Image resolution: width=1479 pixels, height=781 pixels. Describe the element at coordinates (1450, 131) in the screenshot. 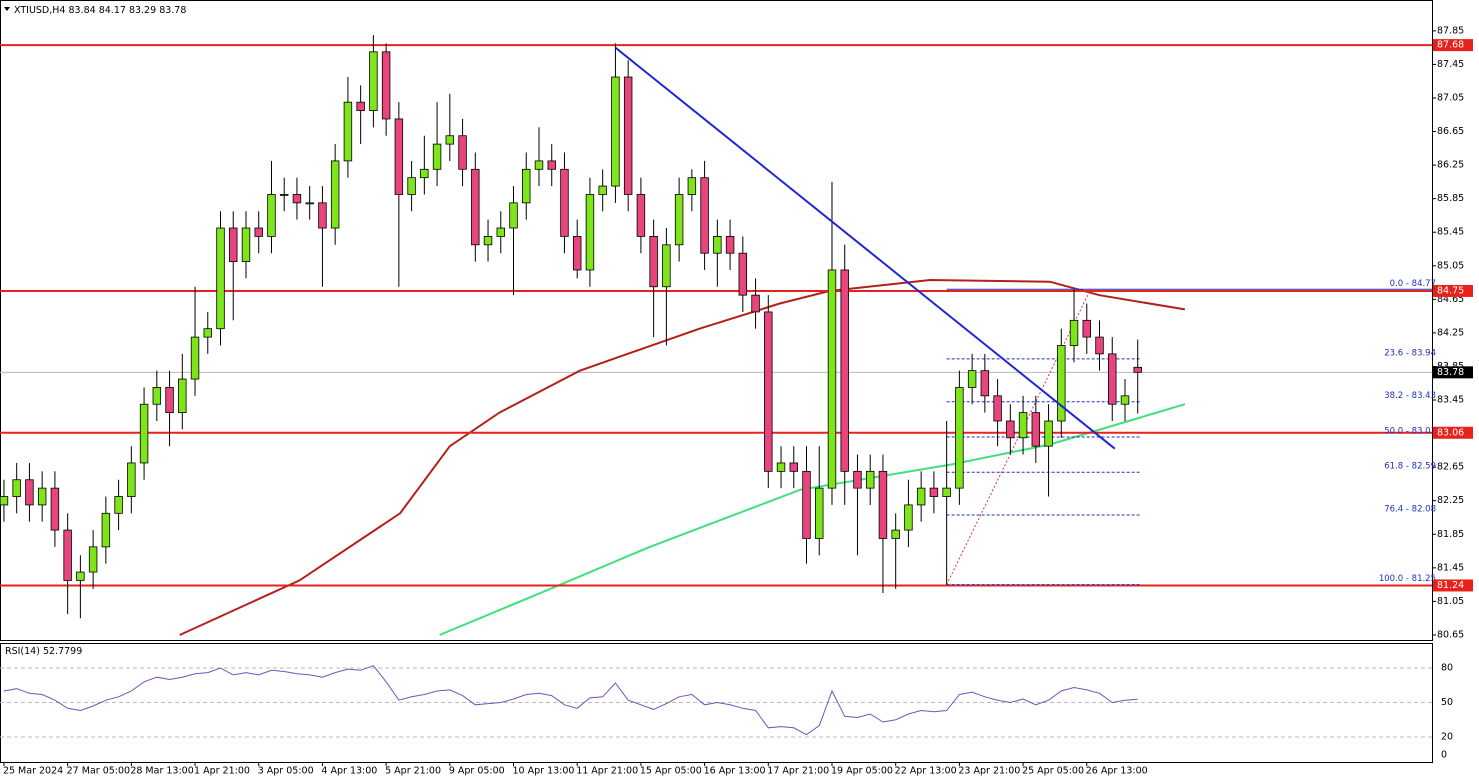

I see `y-tick-label: 86.65` at that location.